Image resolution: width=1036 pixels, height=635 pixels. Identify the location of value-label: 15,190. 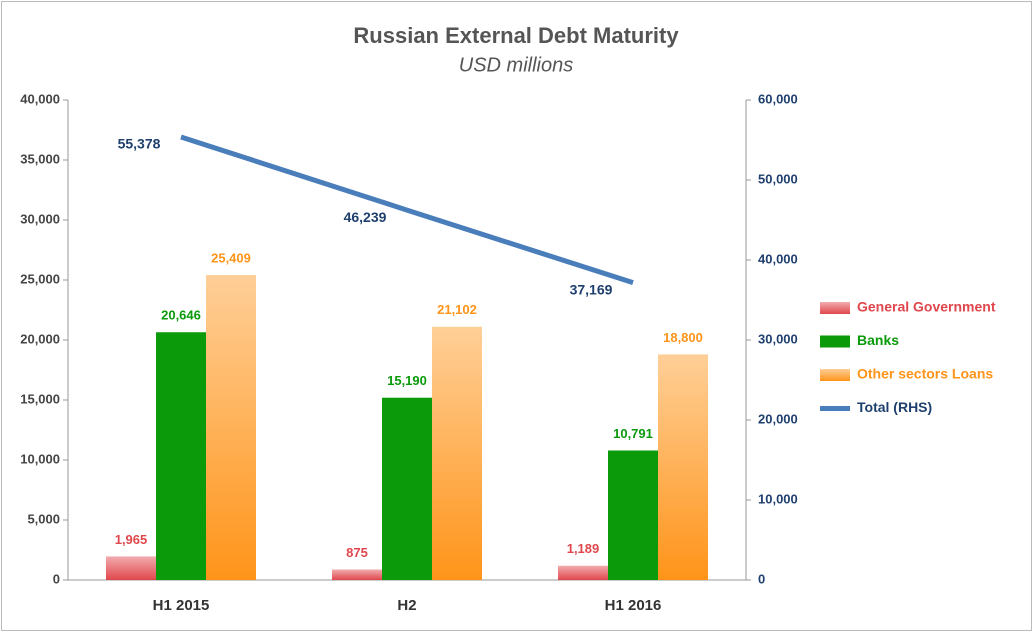
(407, 380).